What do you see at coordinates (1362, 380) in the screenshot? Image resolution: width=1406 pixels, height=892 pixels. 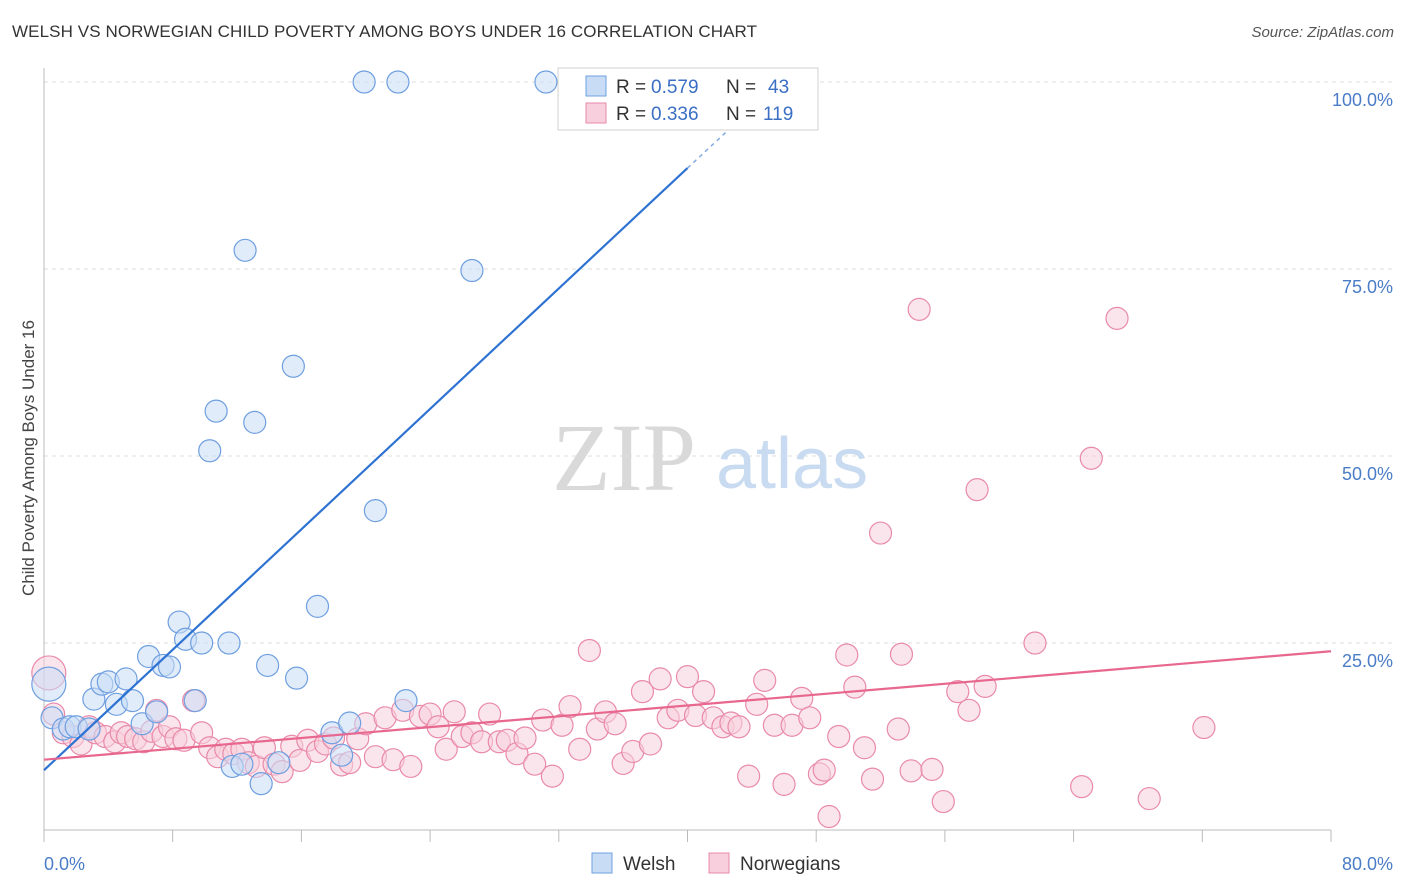 I see `y-tick-labels: 25.0% 50.0% 75.0% 100.0%` at bounding box center [1362, 380].